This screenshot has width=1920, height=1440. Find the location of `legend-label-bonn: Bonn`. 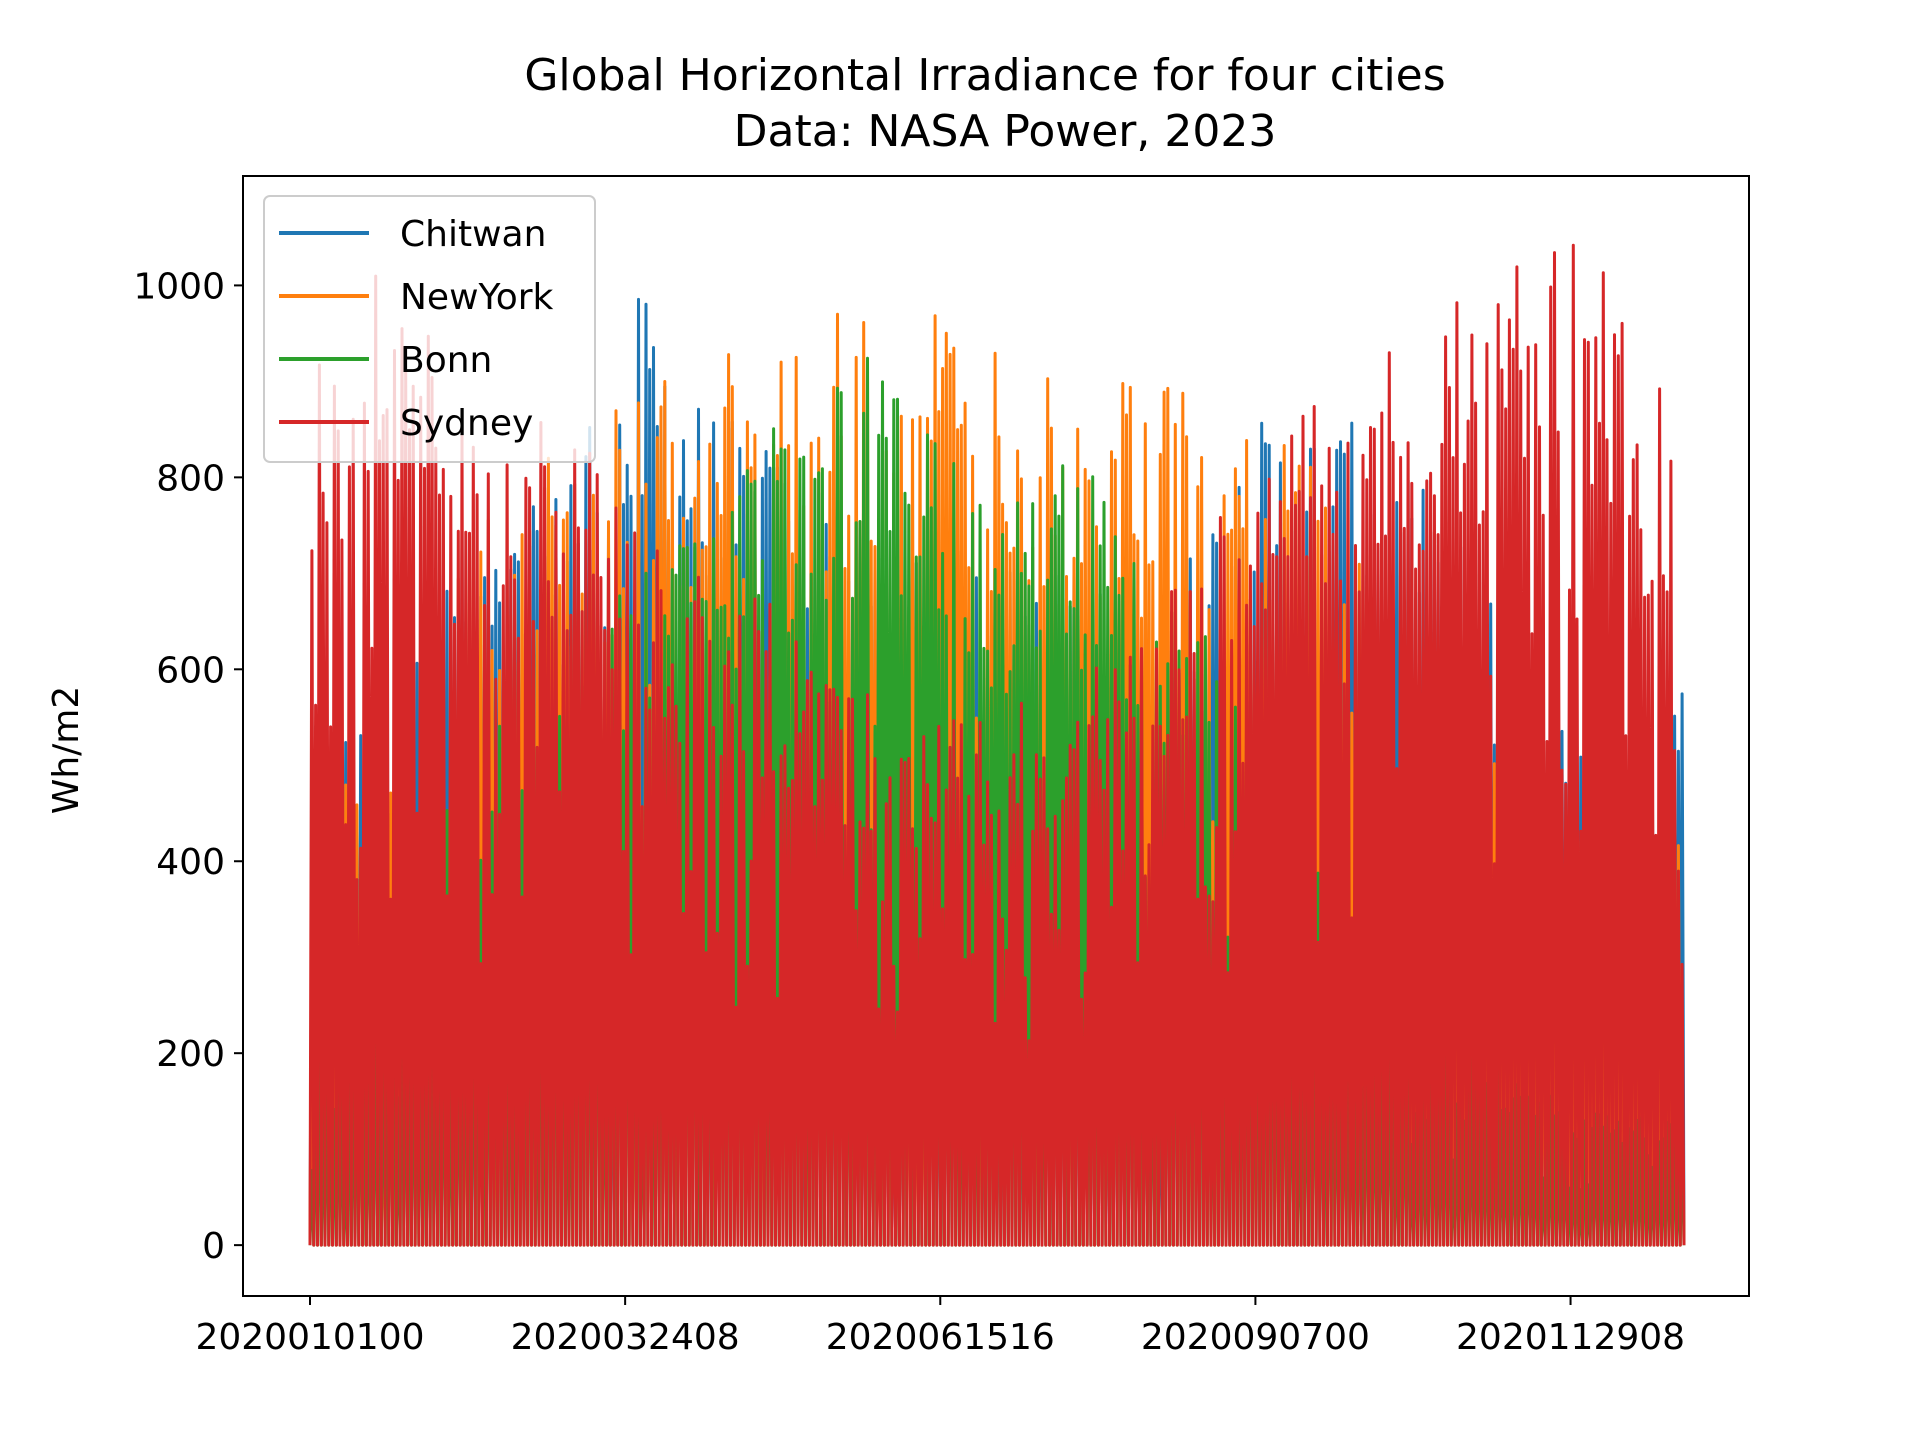

legend-label-bonn: Bonn is located at coordinates (446, 360).